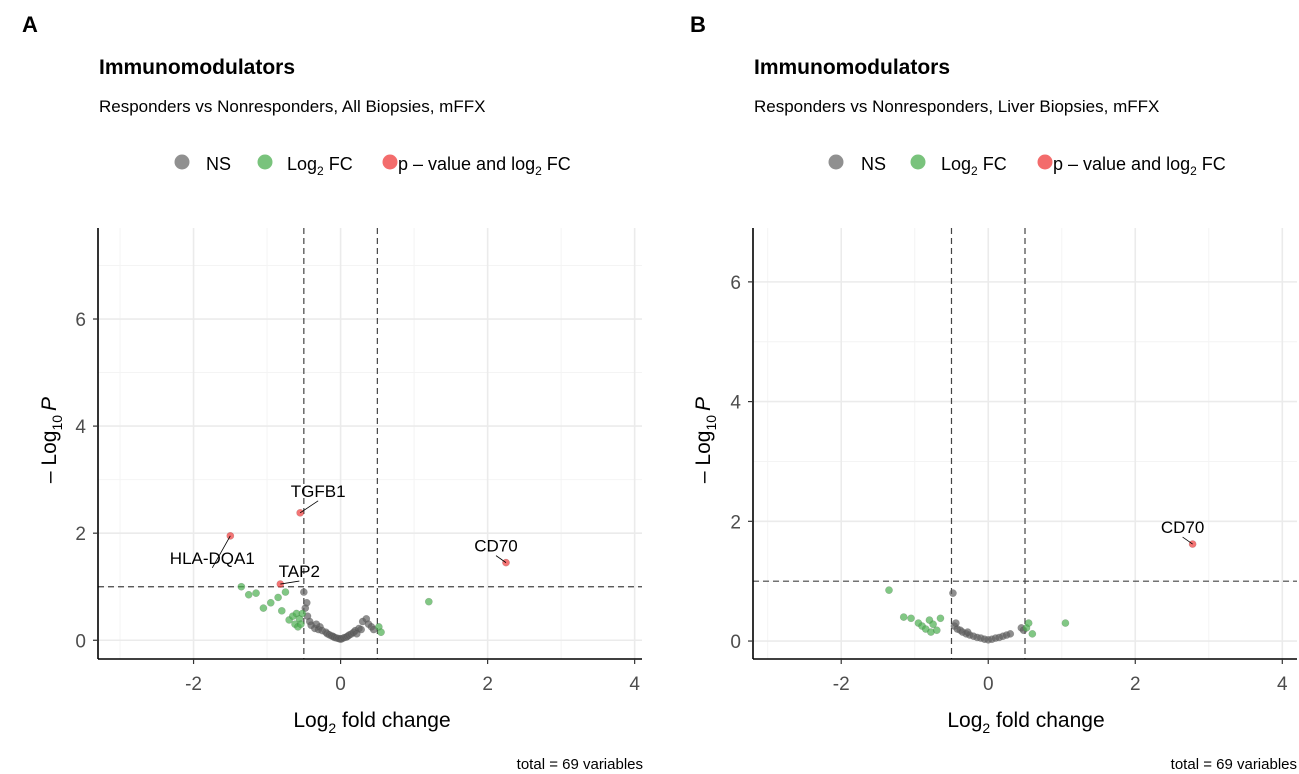 The image size is (1299, 774). What do you see at coordinates (51, 440) in the screenshot?
I see `panel-a-ylabel: – Log10 P` at bounding box center [51, 440].